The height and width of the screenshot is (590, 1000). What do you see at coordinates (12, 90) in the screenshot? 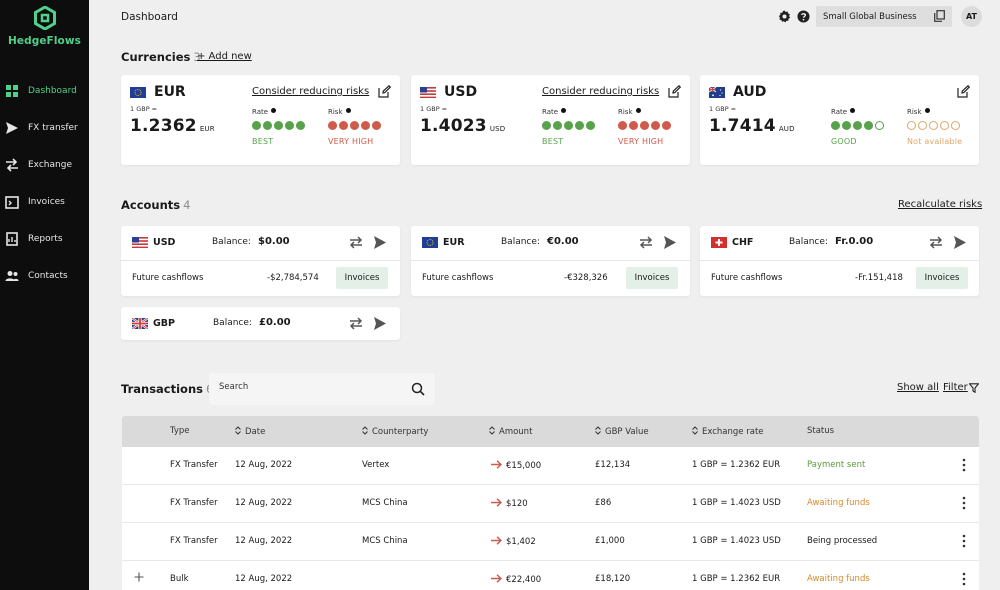
I see `grid-icon` at bounding box center [12, 90].